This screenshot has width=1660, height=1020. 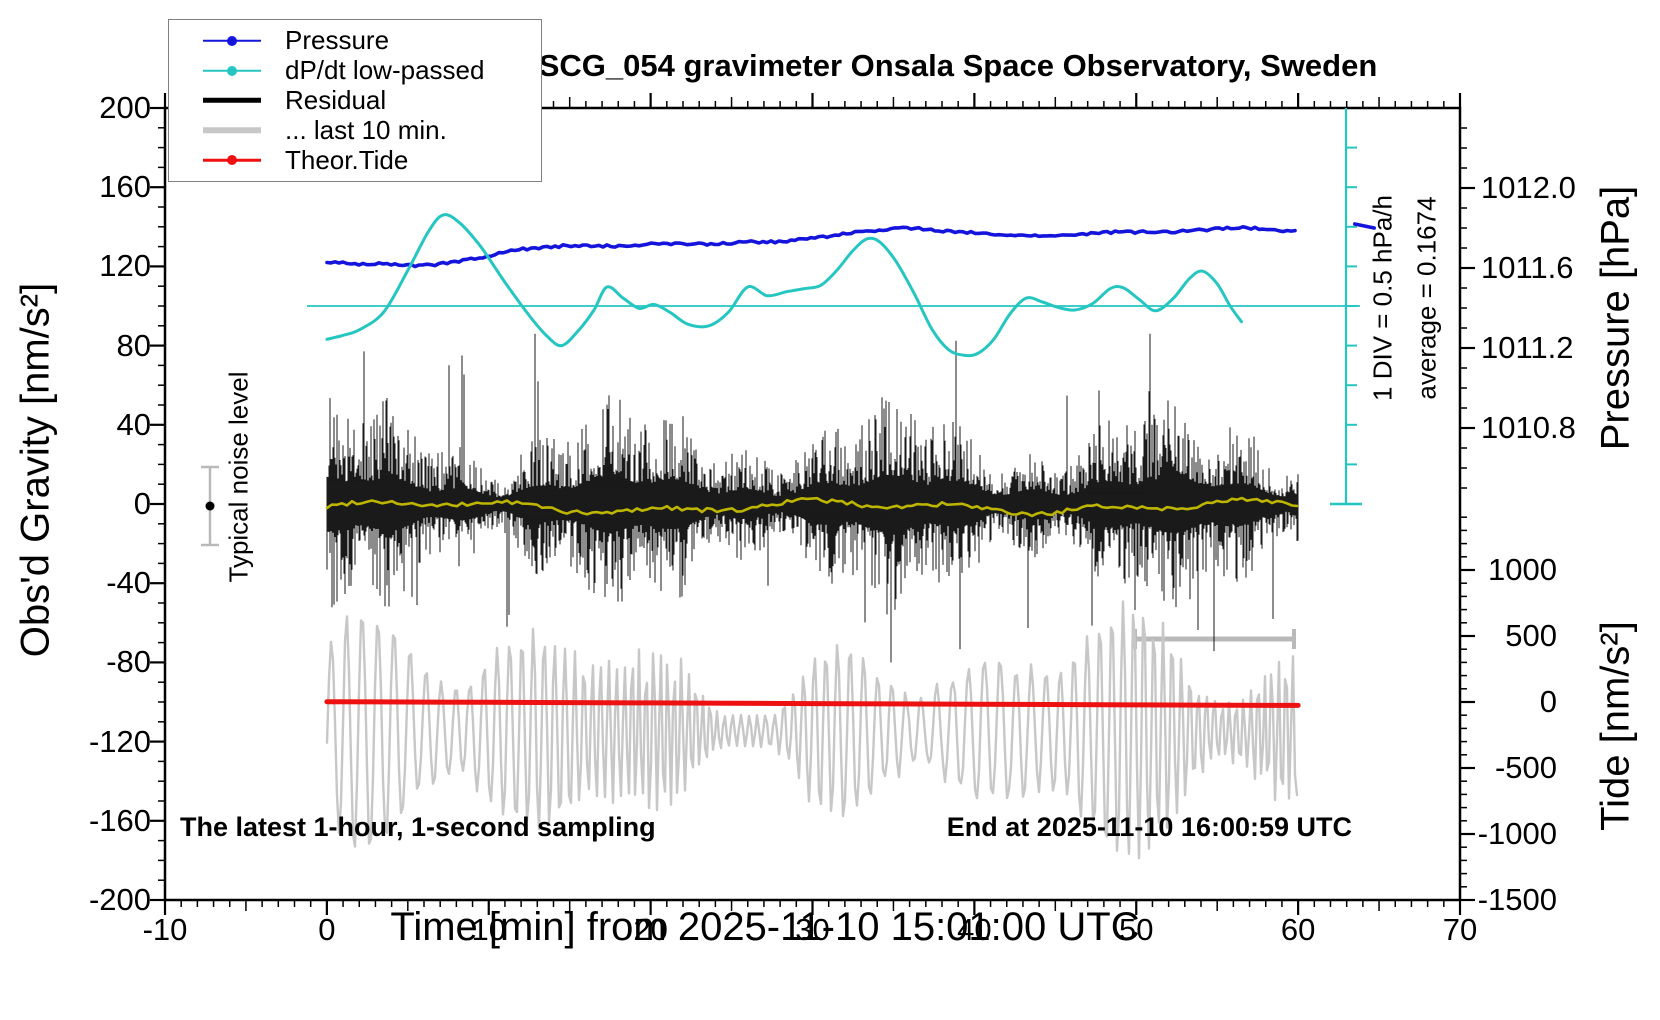 I want to click on legend-item-last10: ... last 10 min., so click(x=355, y=130).